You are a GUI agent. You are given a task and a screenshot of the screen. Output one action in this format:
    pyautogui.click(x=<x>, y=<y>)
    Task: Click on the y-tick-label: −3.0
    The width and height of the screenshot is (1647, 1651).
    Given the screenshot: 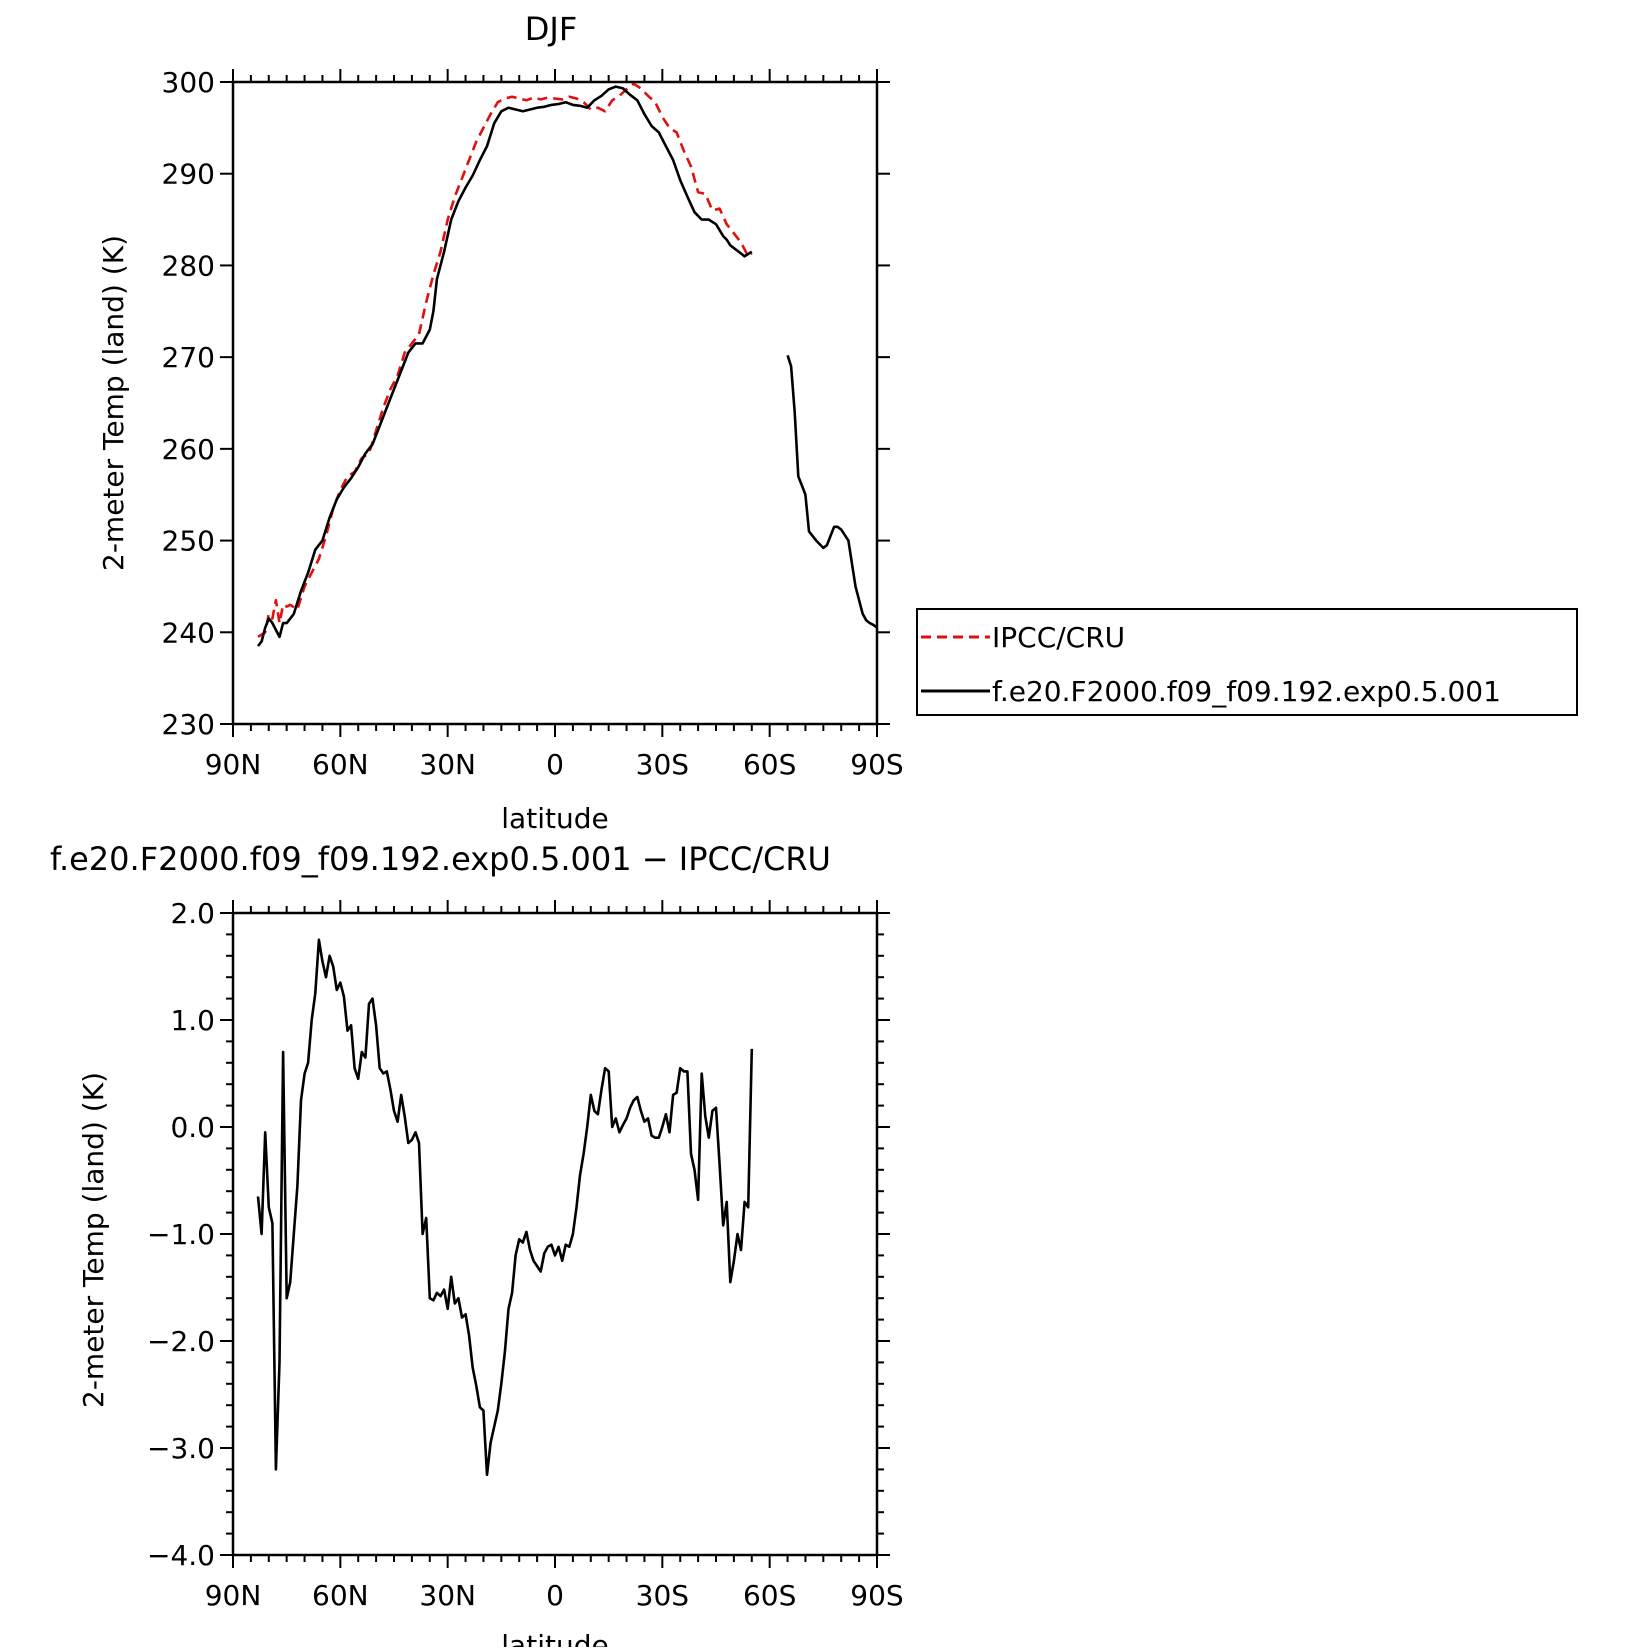 What is the action you would take?
    pyautogui.click(x=181, y=1448)
    